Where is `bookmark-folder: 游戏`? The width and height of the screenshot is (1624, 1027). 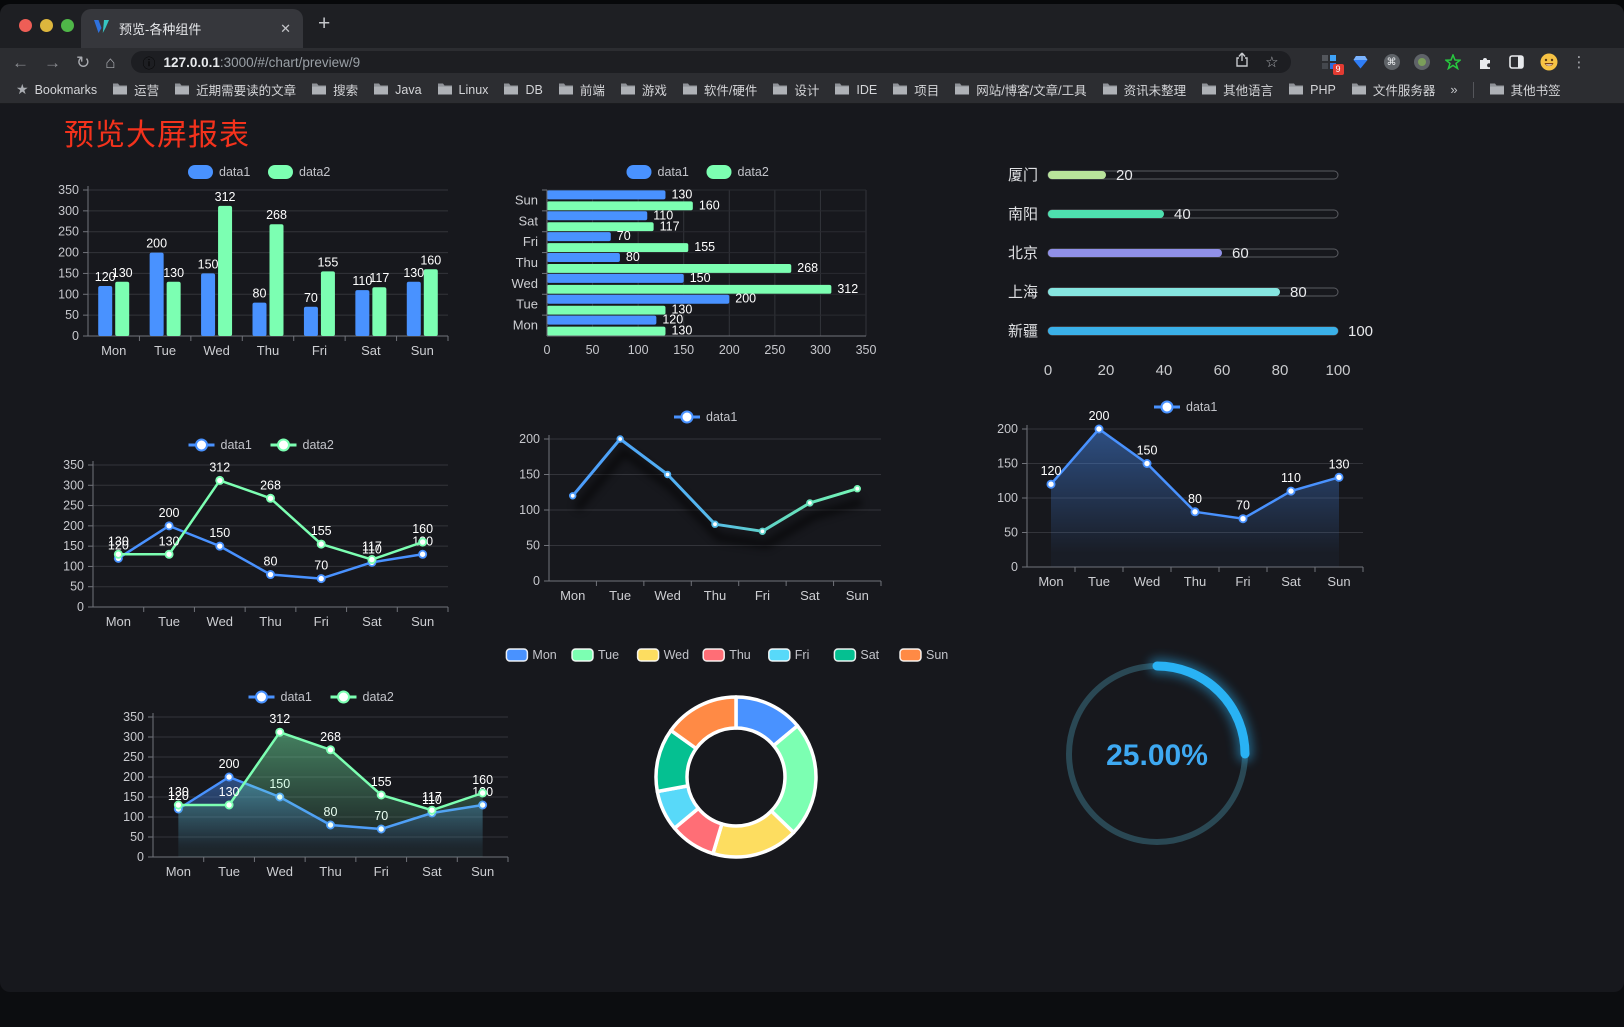
bookmark-folder: 游戏 is located at coordinates (643, 89).